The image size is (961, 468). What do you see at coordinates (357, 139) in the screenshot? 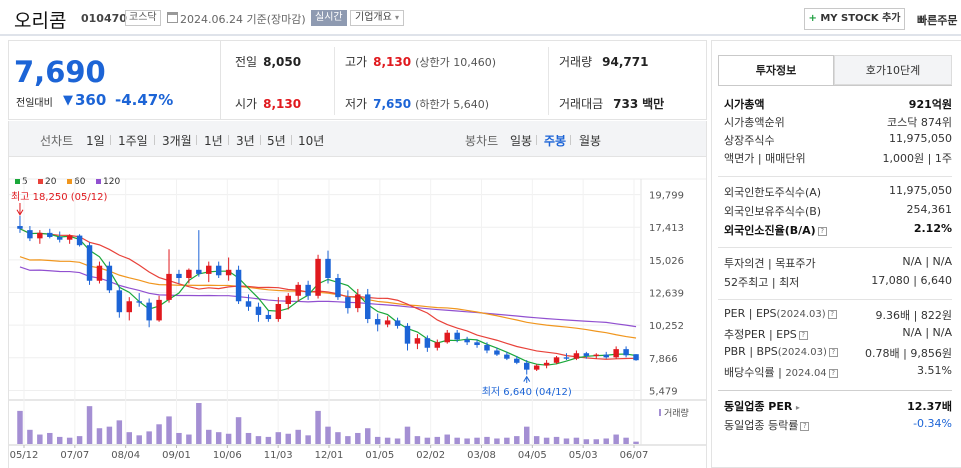
I see `chart-period-tabs: 선차트 1일 1주일 3개월 1년 3년 5년 10년 봉차트 일봉 주봉 월봉` at bounding box center [357, 139].